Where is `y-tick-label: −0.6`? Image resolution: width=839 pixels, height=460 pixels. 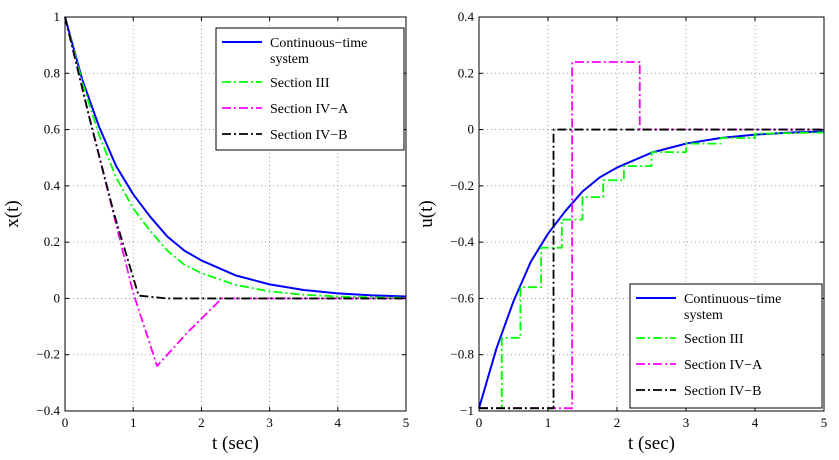 y-tick-label: −0.6 is located at coordinates (462, 297).